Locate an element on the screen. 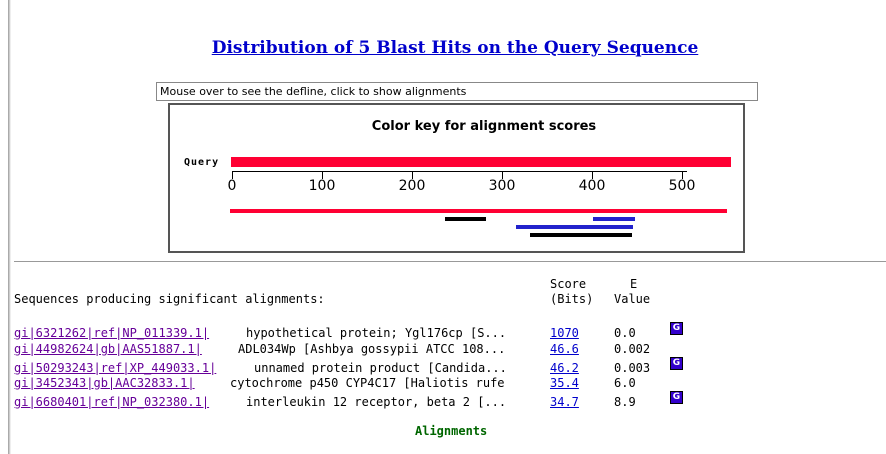 Image resolution: width=886 pixels, height=454 pixels. sequence-id-link: gi|50293243|ref|XP_449033.1| is located at coordinates (115, 368).